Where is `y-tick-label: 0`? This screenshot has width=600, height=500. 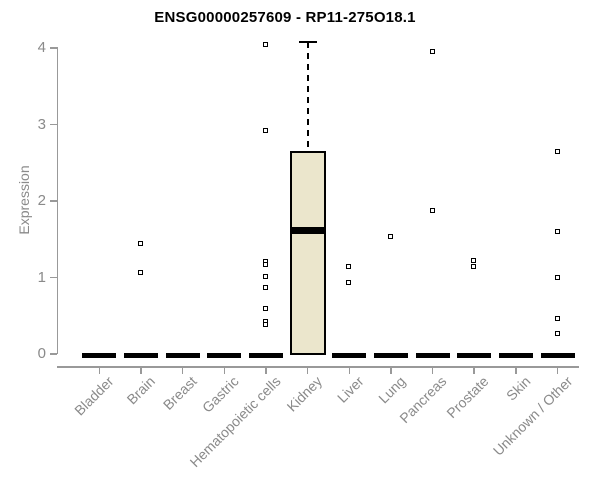
y-tick-label: 0 is located at coordinates (41, 353).